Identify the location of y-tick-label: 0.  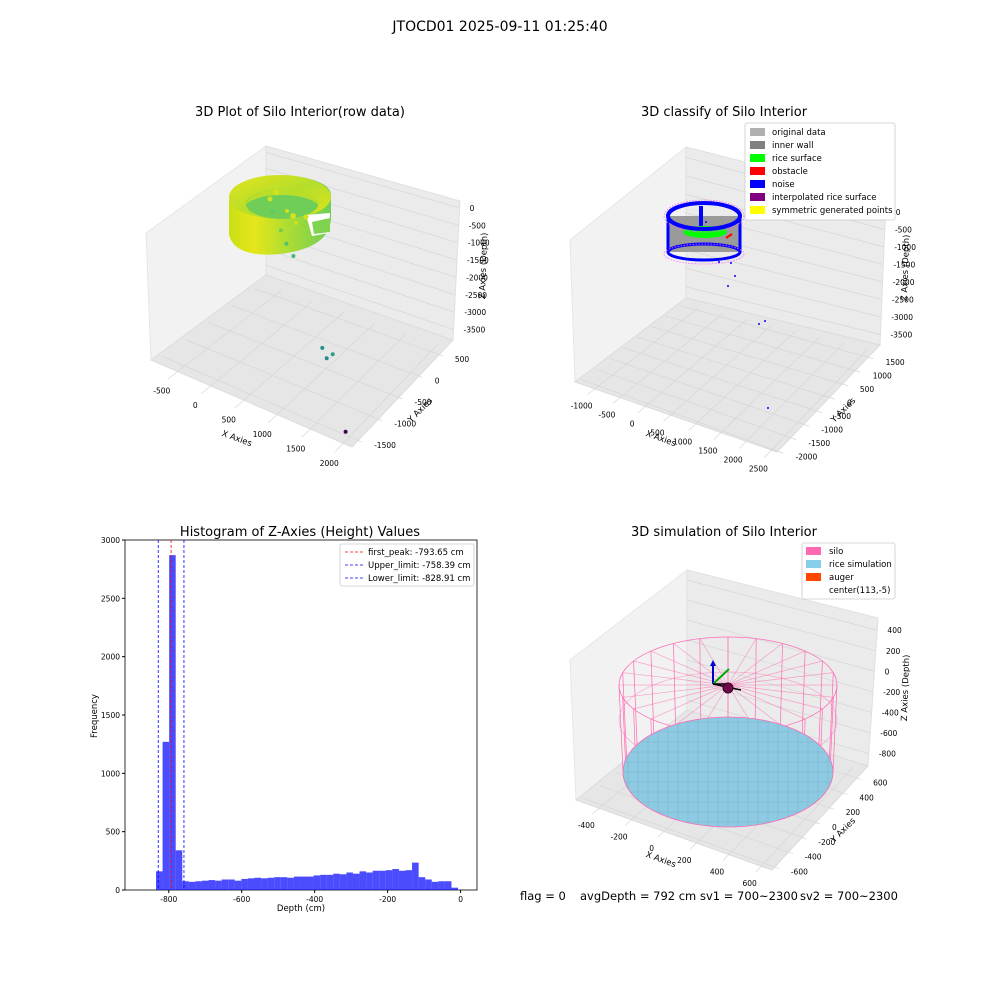
(437, 380).